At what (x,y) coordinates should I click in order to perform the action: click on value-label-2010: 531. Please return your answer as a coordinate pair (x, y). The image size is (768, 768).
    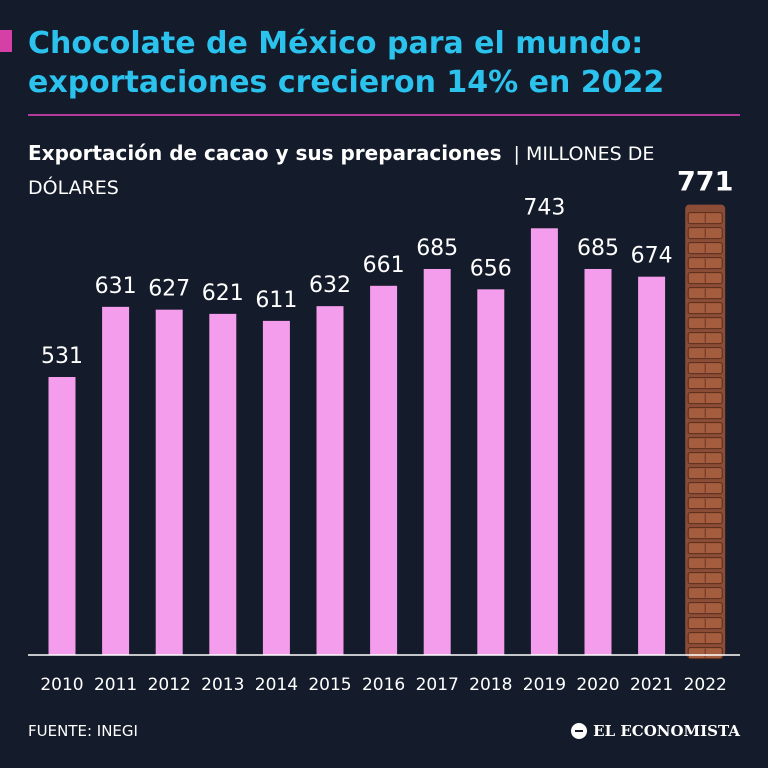
    Looking at the image, I should click on (62, 356).